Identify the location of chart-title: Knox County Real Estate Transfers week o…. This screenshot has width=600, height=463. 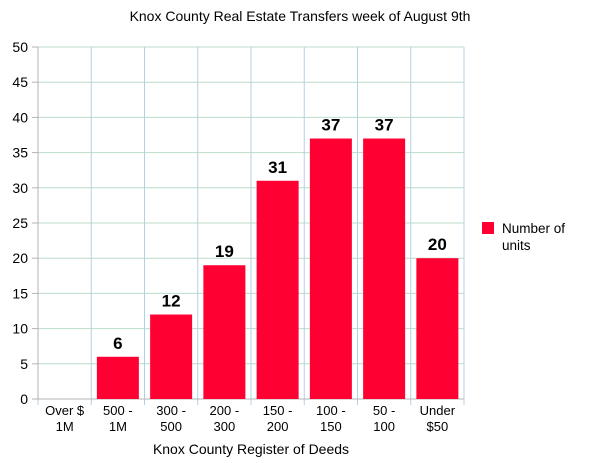
(300, 16).